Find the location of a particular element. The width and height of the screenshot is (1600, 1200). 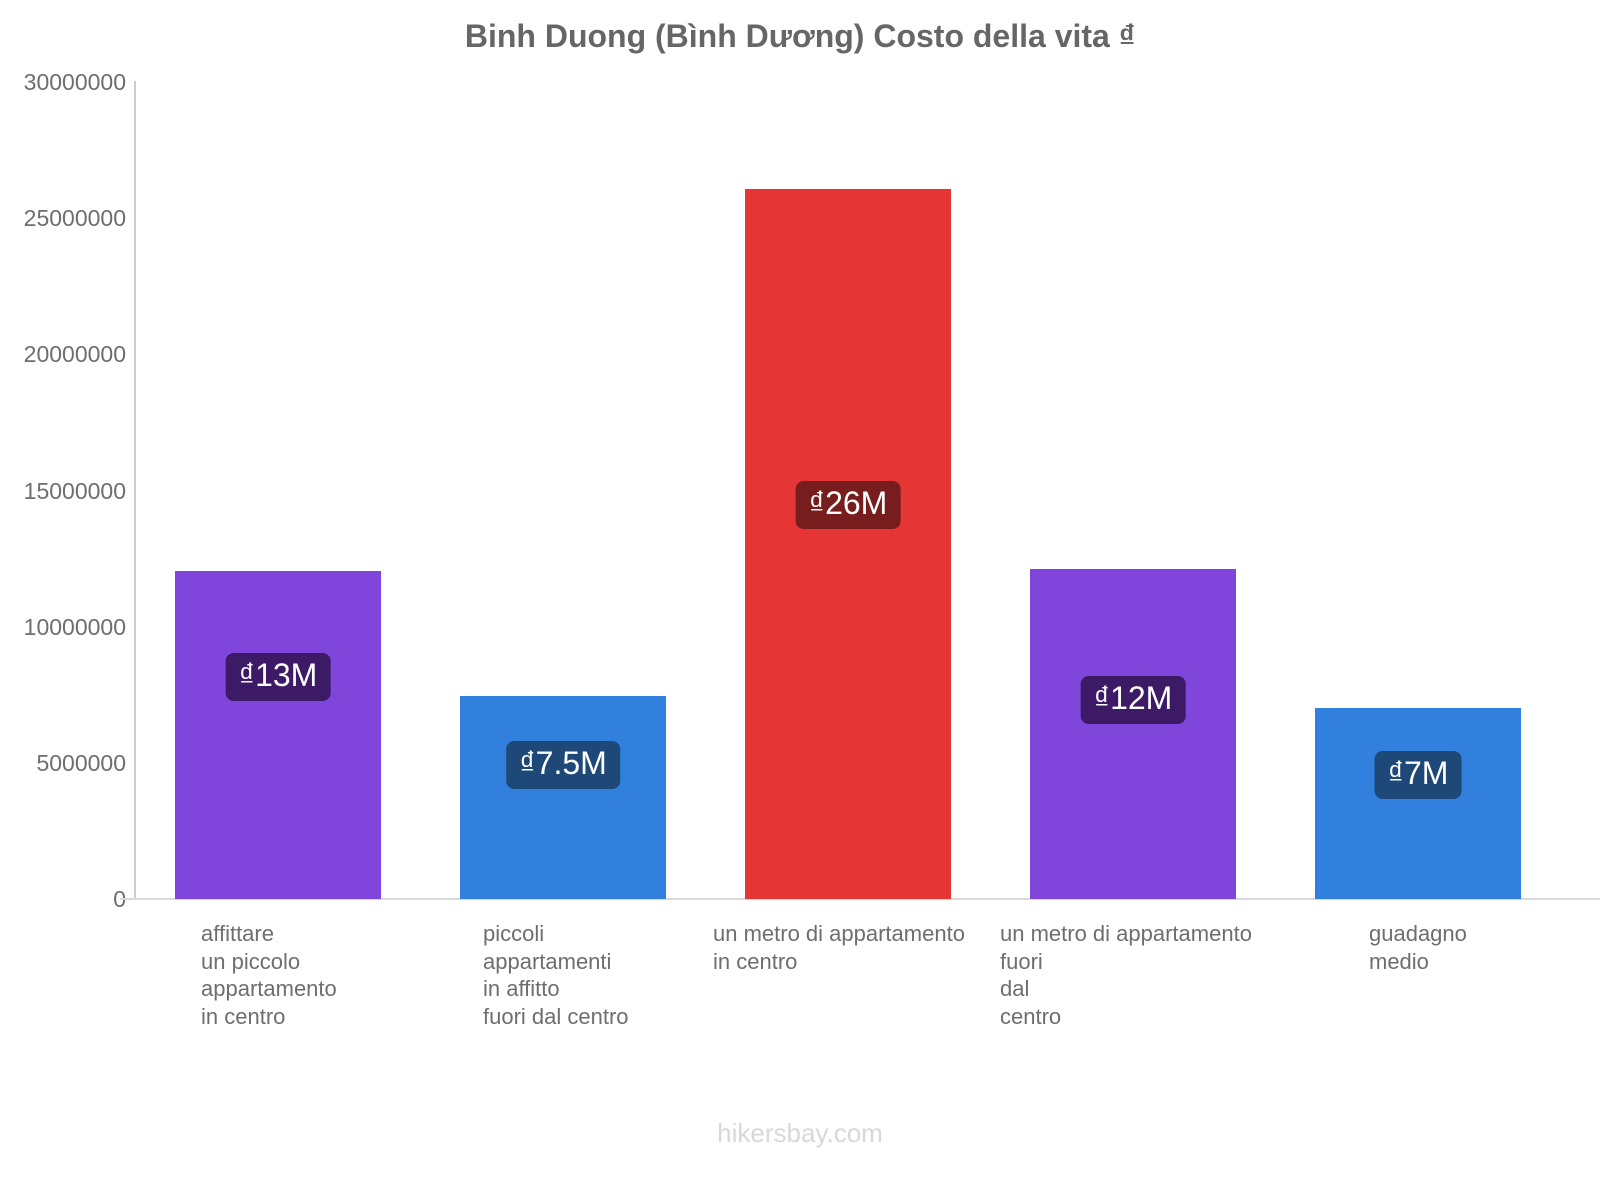

y-axis-line is located at coordinates (135, 490).